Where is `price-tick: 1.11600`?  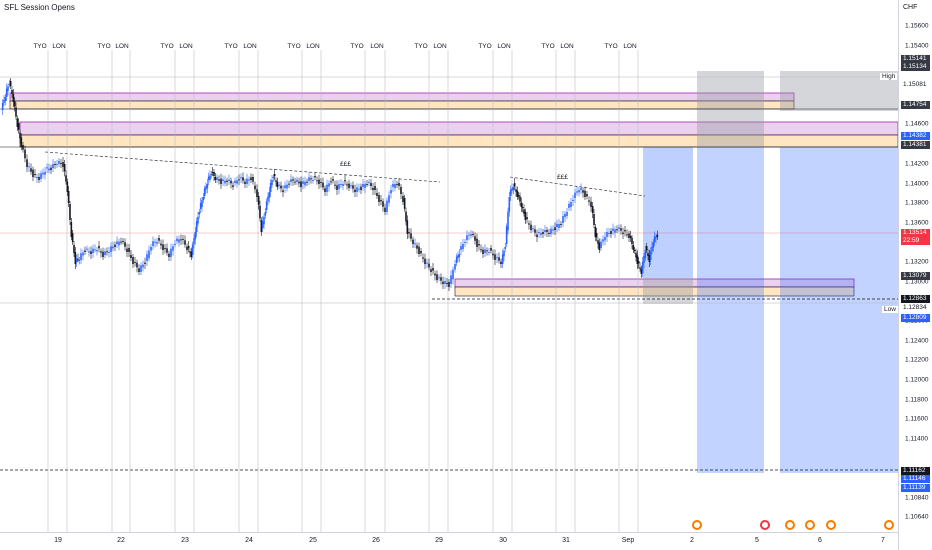 price-tick: 1.11600 is located at coordinates (917, 419).